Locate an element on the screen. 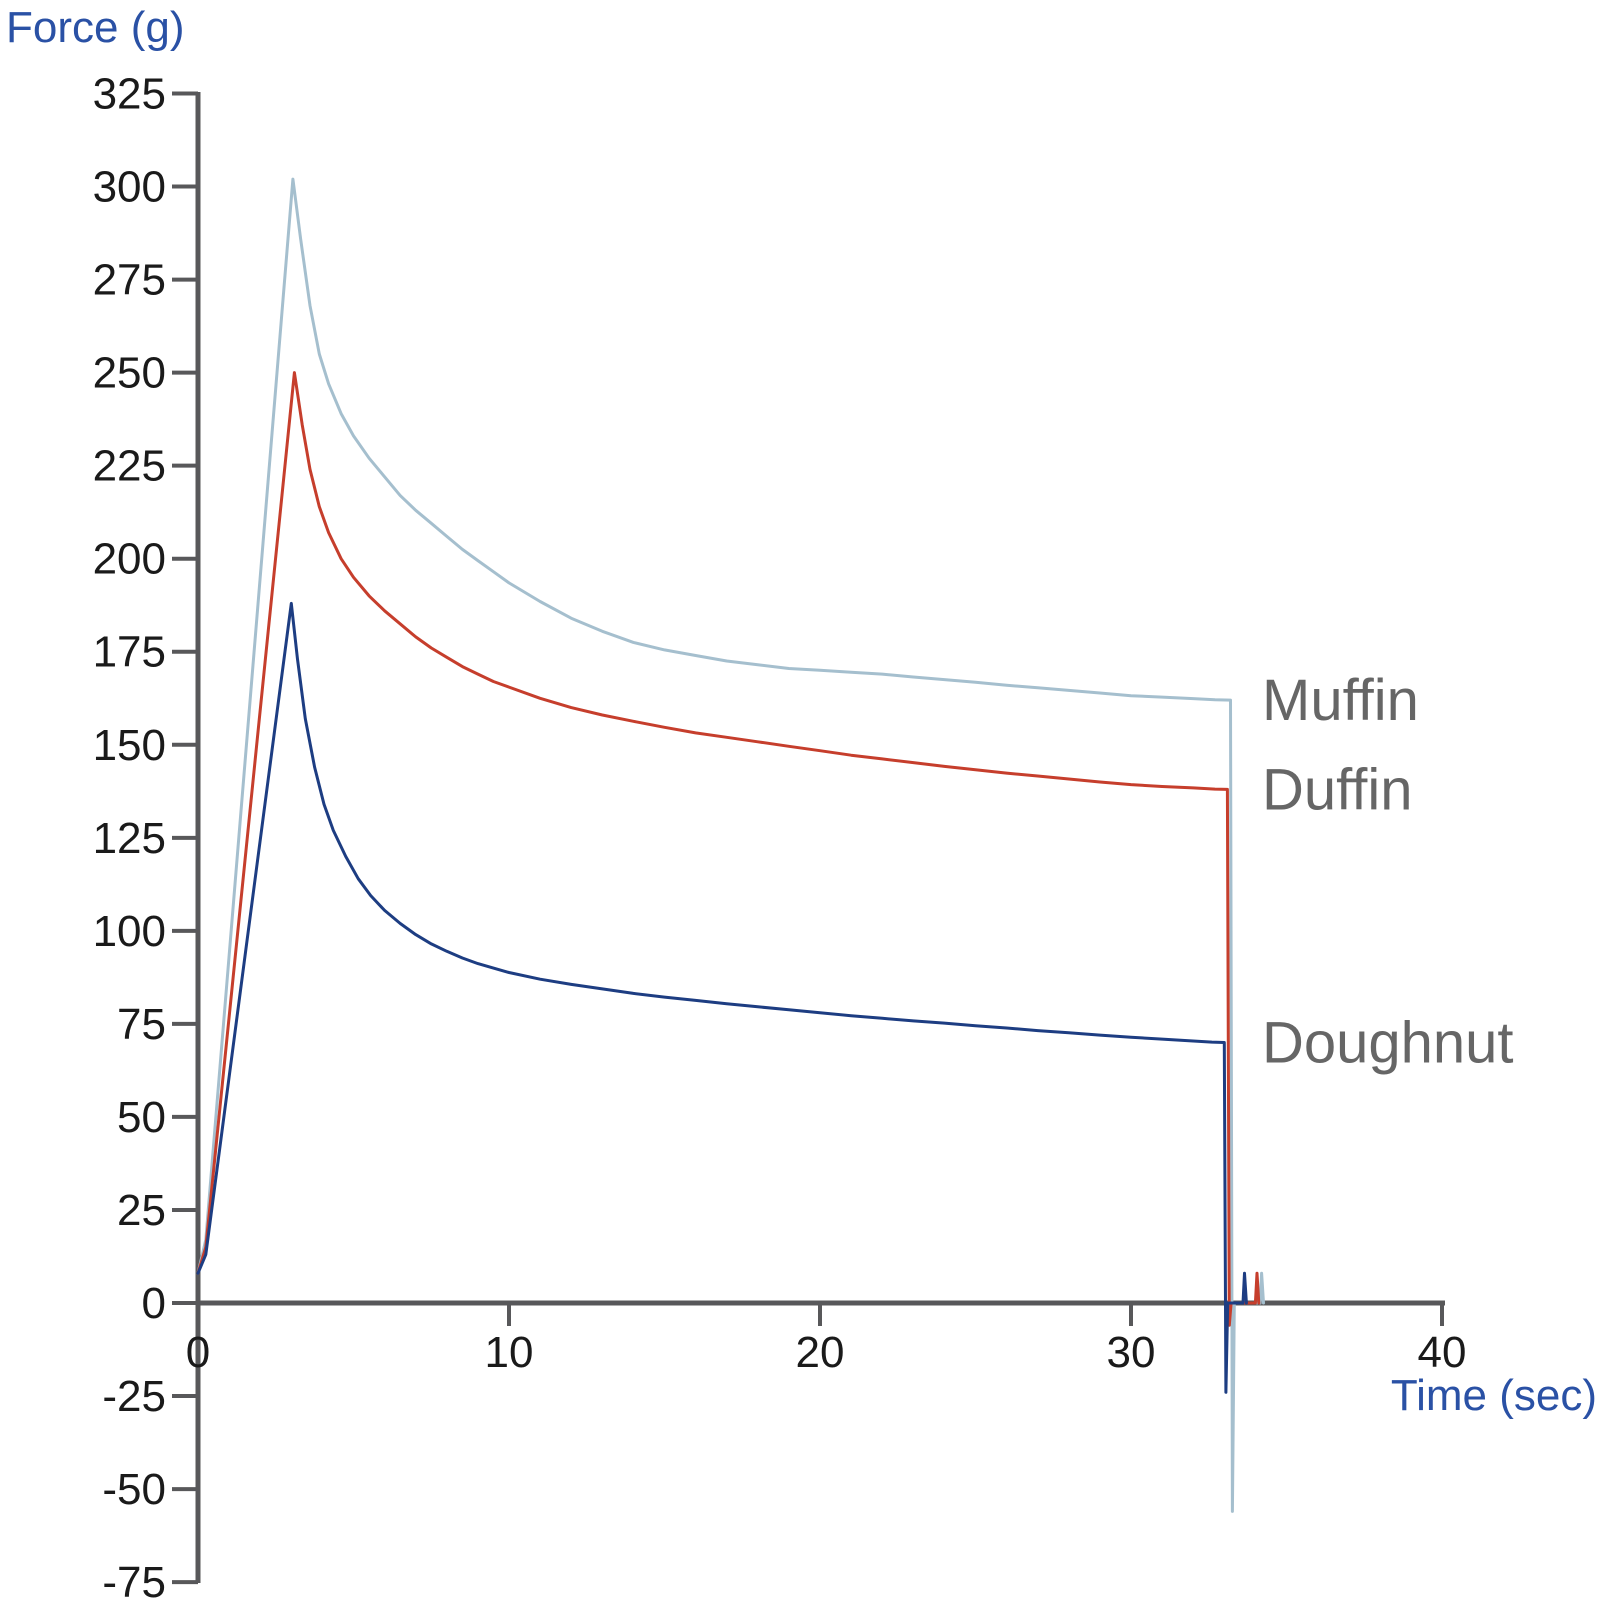 Image resolution: width=1600 pixels, height=1600 pixels. x-tick-label: 40 is located at coordinates (1442, 1352).